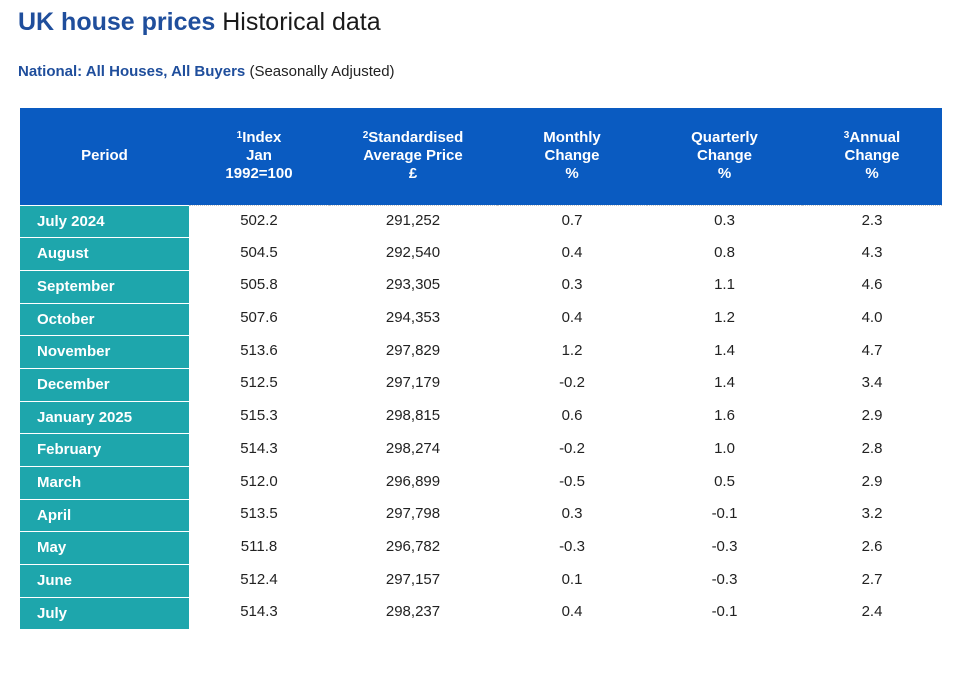 The height and width of the screenshot is (680, 962). What do you see at coordinates (259, 318) in the screenshot?
I see `cell-index: 507.6` at bounding box center [259, 318].